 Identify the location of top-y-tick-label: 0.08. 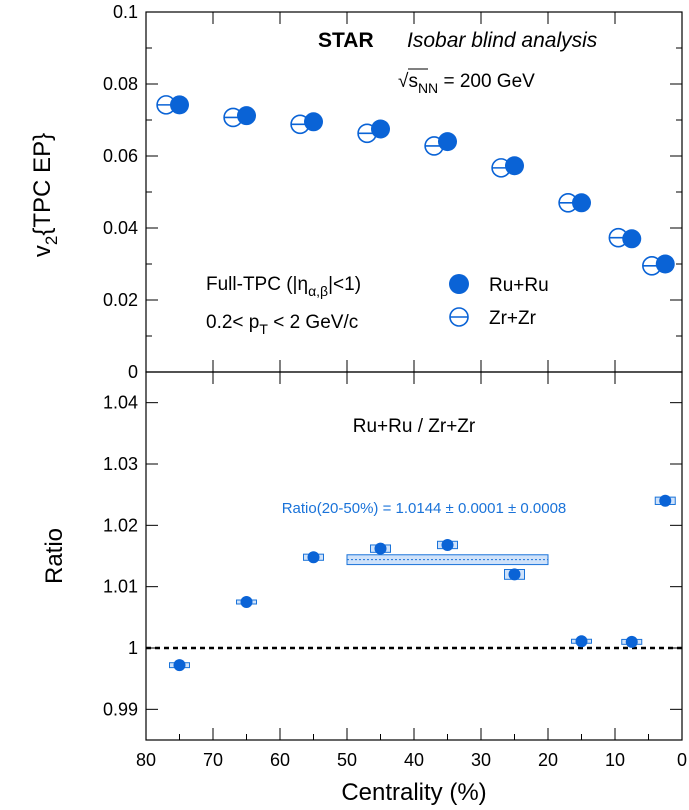
(120, 84).